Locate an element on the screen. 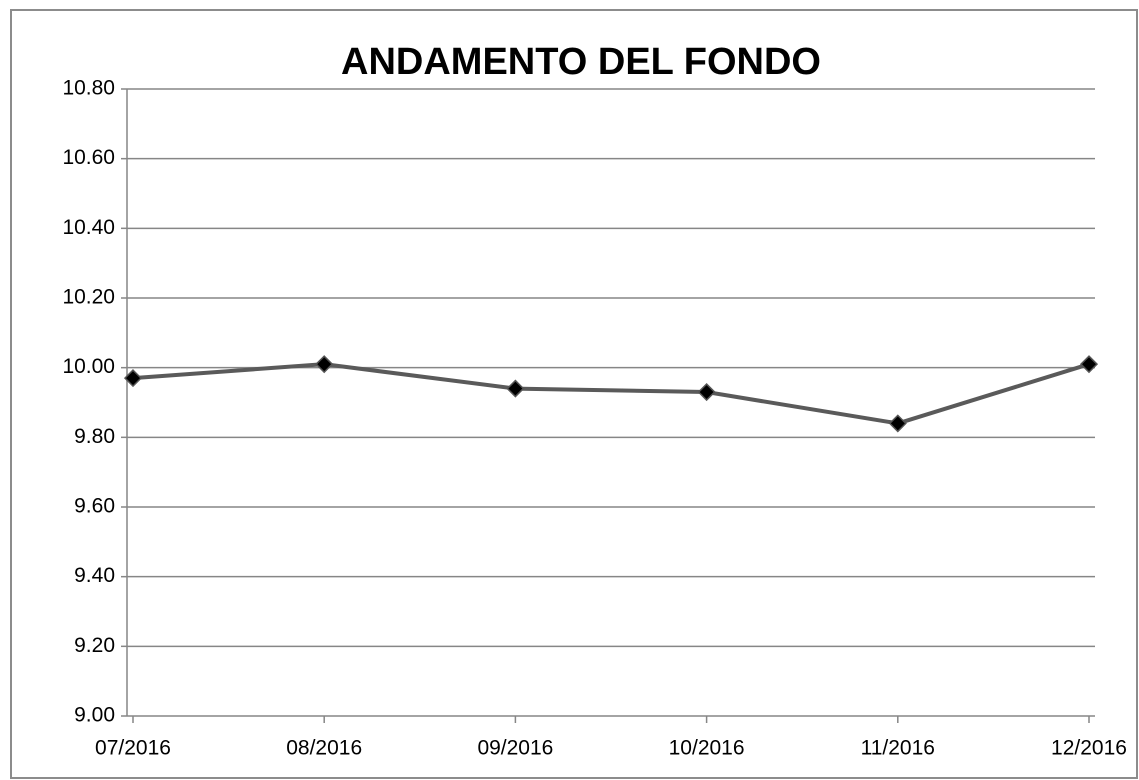 The height and width of the screenshot is (780, 1139). y-tick-label: 10.20 is located at coordinates (88, 297).